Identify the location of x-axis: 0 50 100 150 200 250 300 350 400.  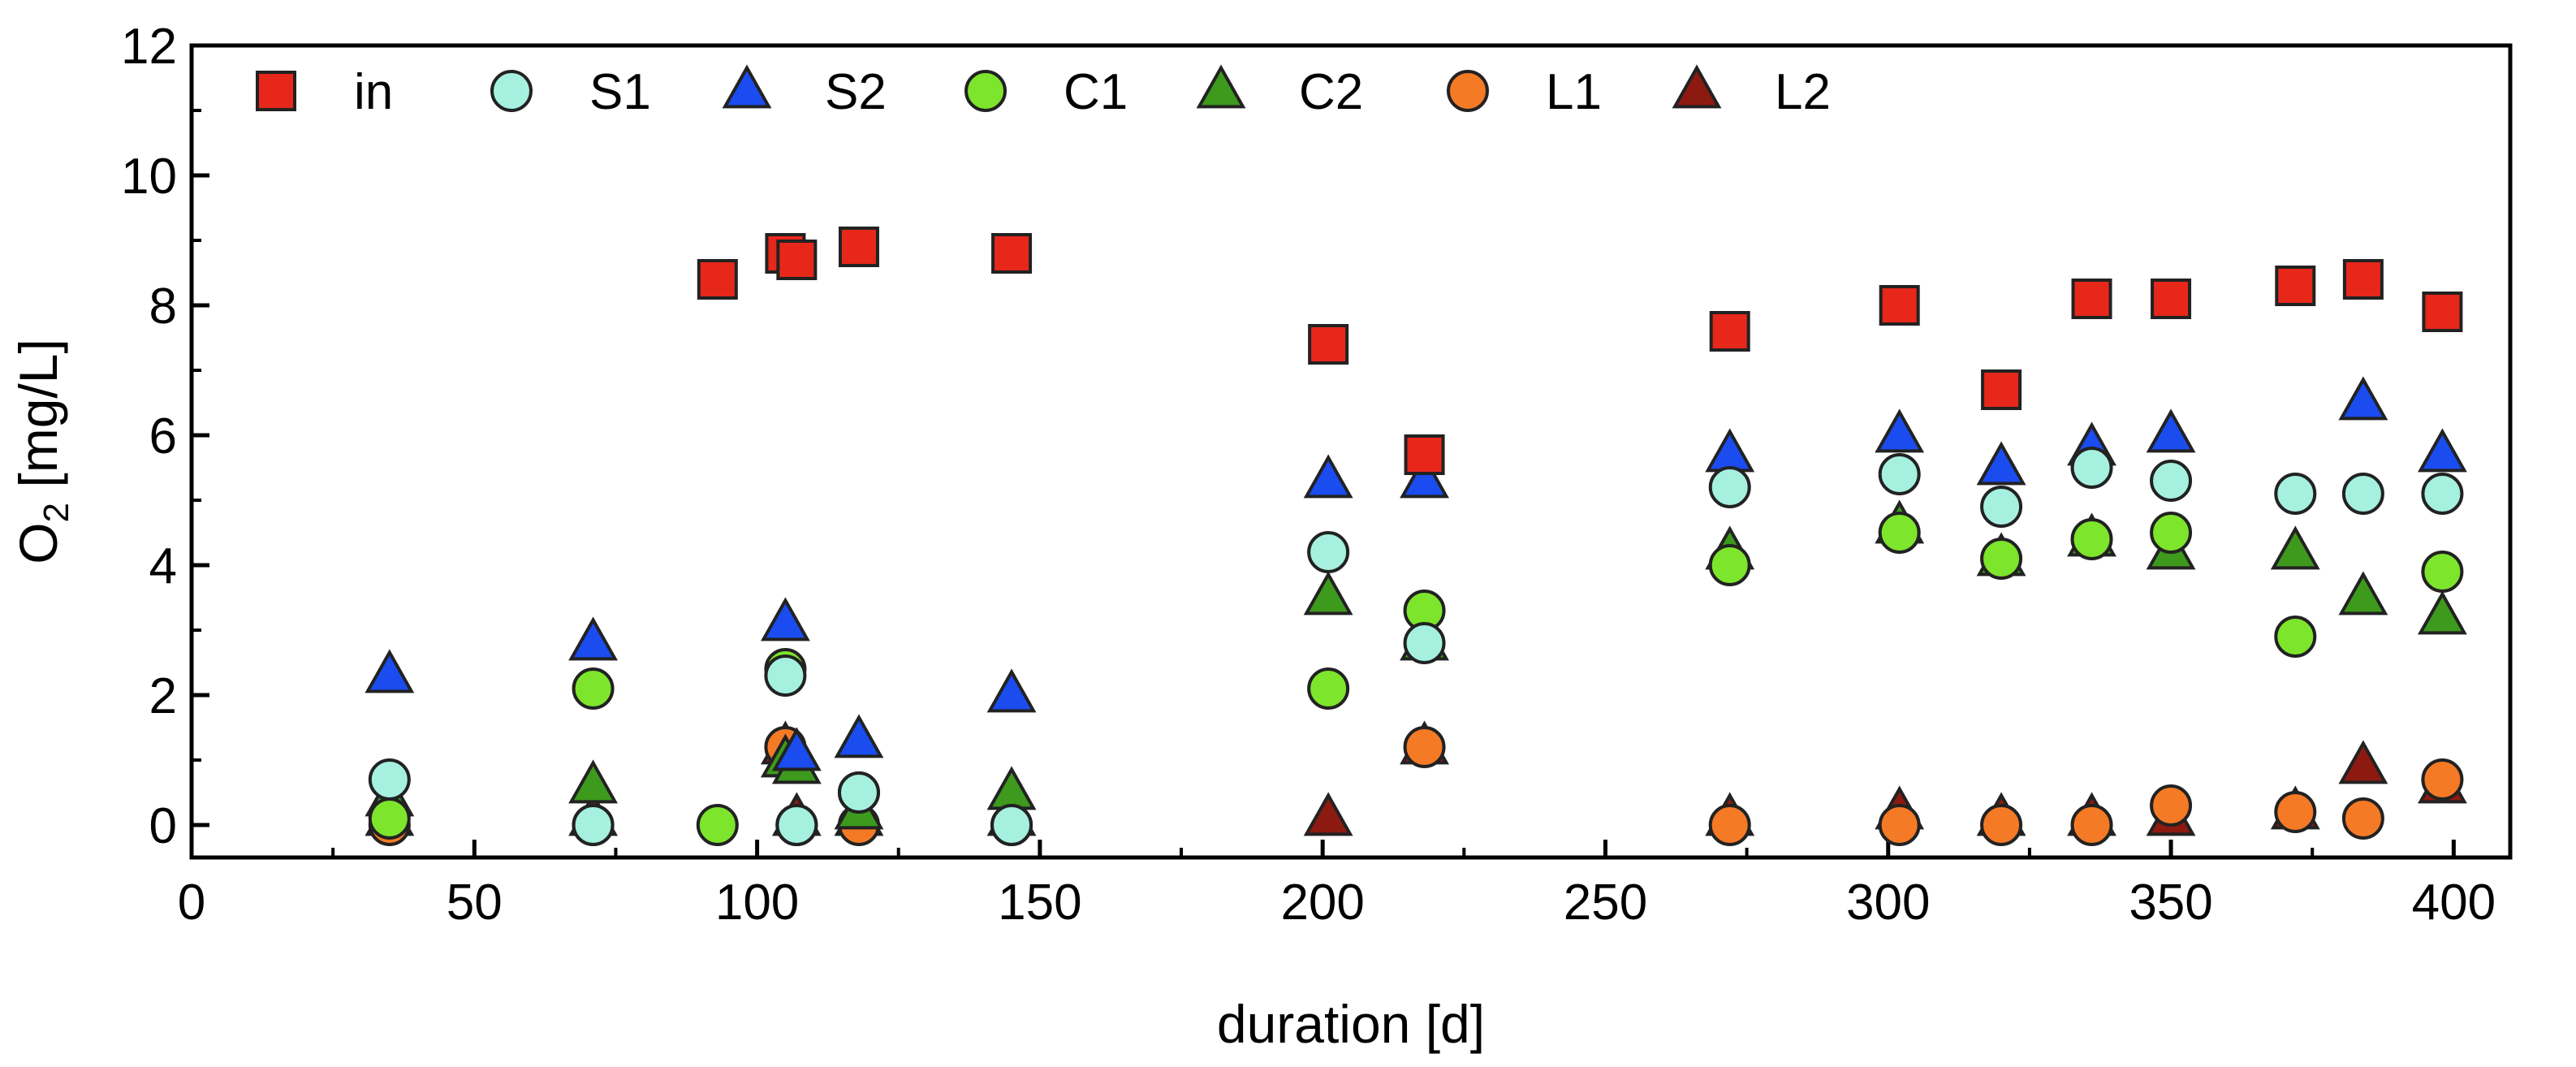
(1337, 885).